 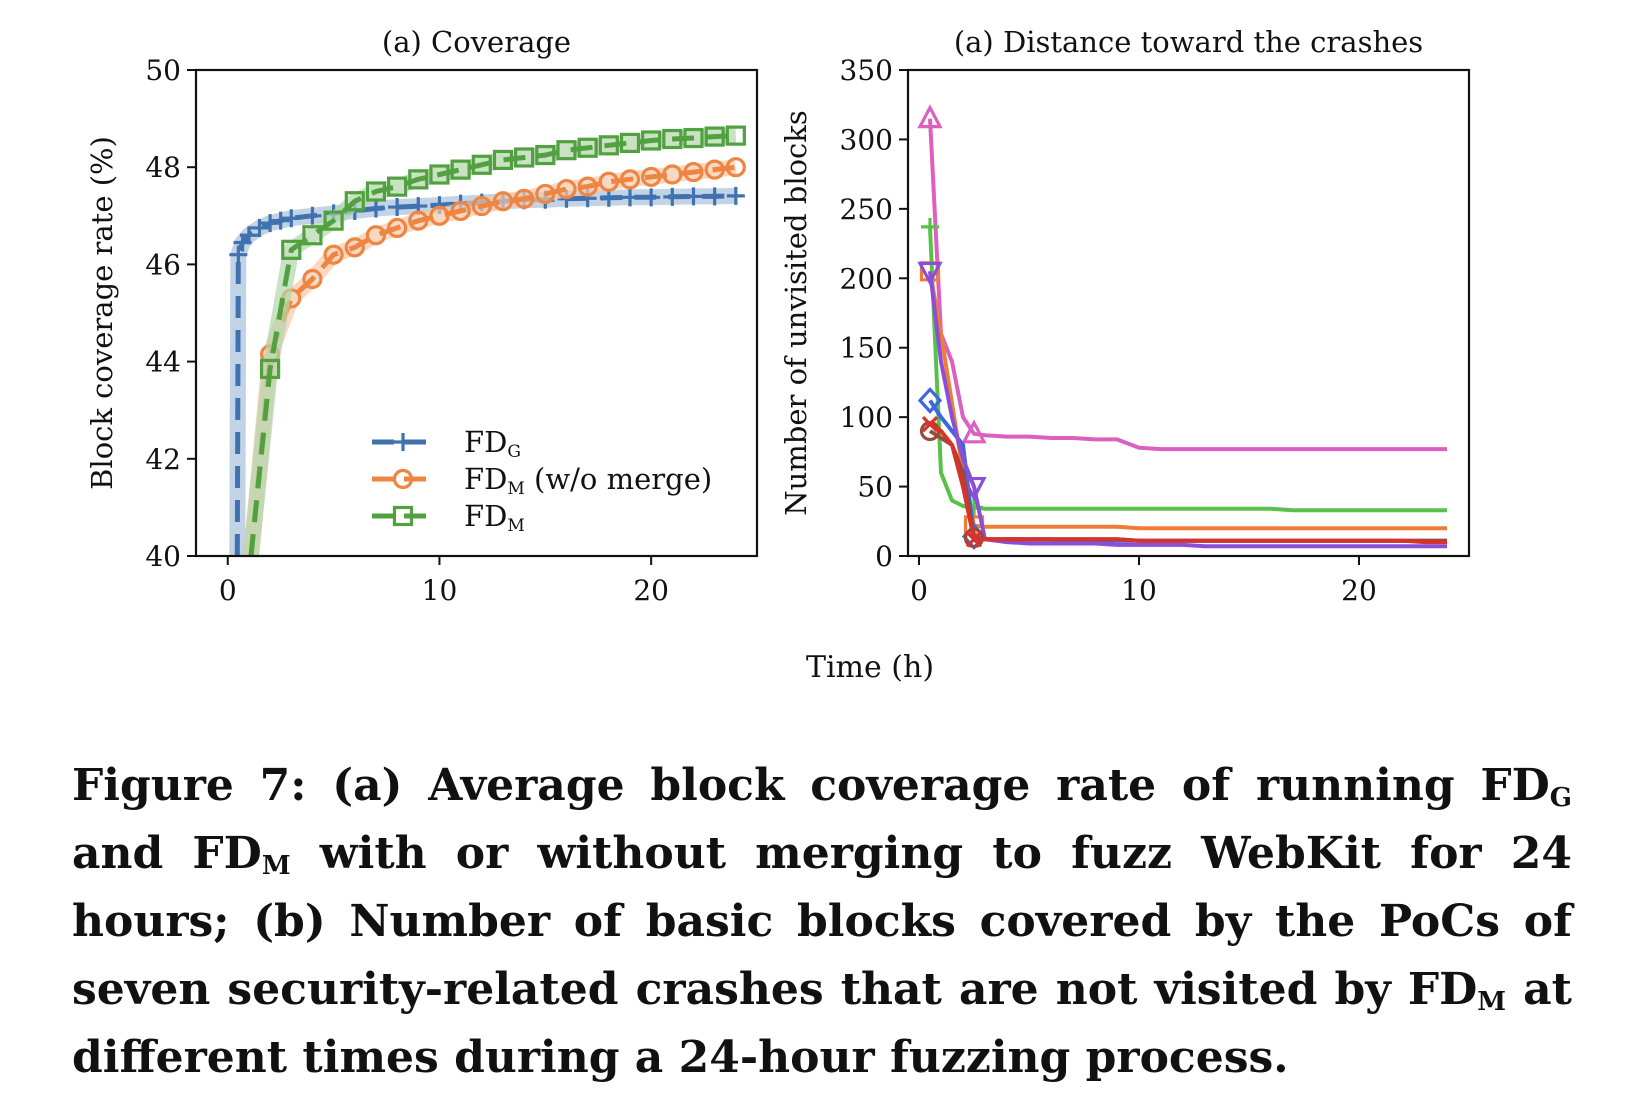 What do you see at coordinates (866, 70) in the screenshot?
I see `y-tick-label: 350` at bounding box center [866, 70].